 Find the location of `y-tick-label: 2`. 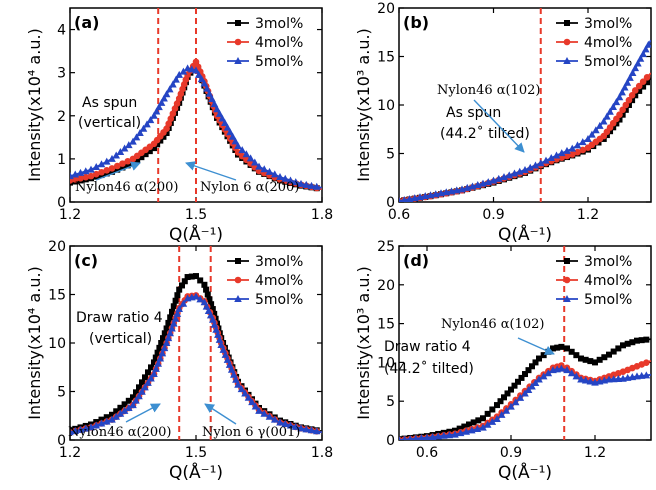

y-tick-label: 2 is located at coordinates (61, 117).